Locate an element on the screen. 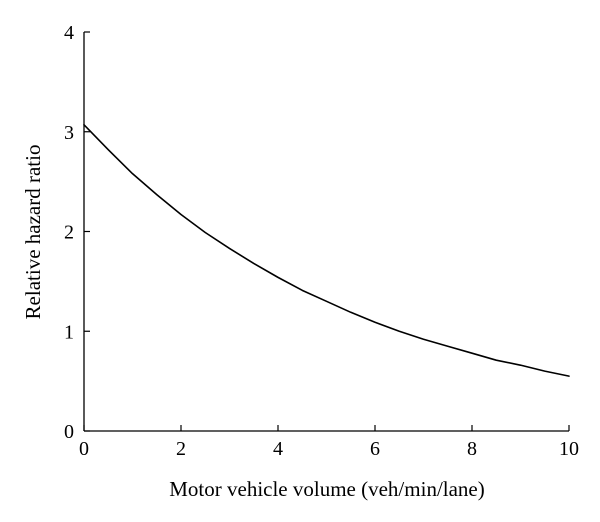  y-tick-label: 1 is located at coordinates (69, 332).